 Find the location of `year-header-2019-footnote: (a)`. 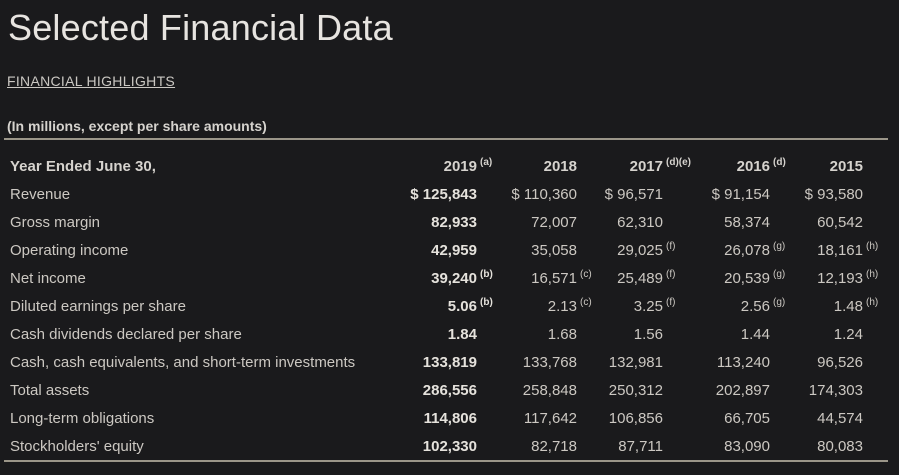

year-header-2019-footnote: (a) is located at coordinates (486, 163).